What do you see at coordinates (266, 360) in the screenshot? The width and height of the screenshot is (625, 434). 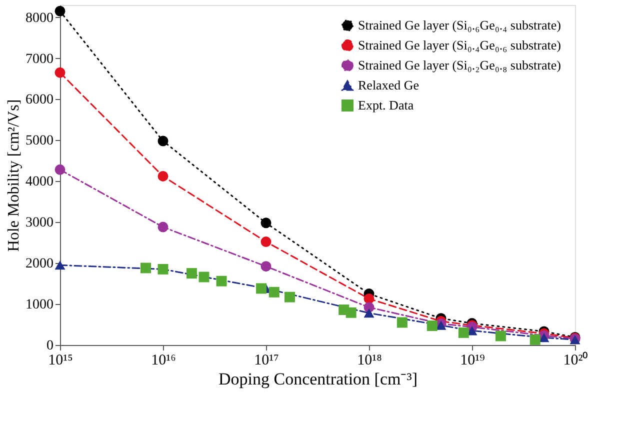 I see `x-tick-label: 10¹⁷` at bounding box center [266, 360].